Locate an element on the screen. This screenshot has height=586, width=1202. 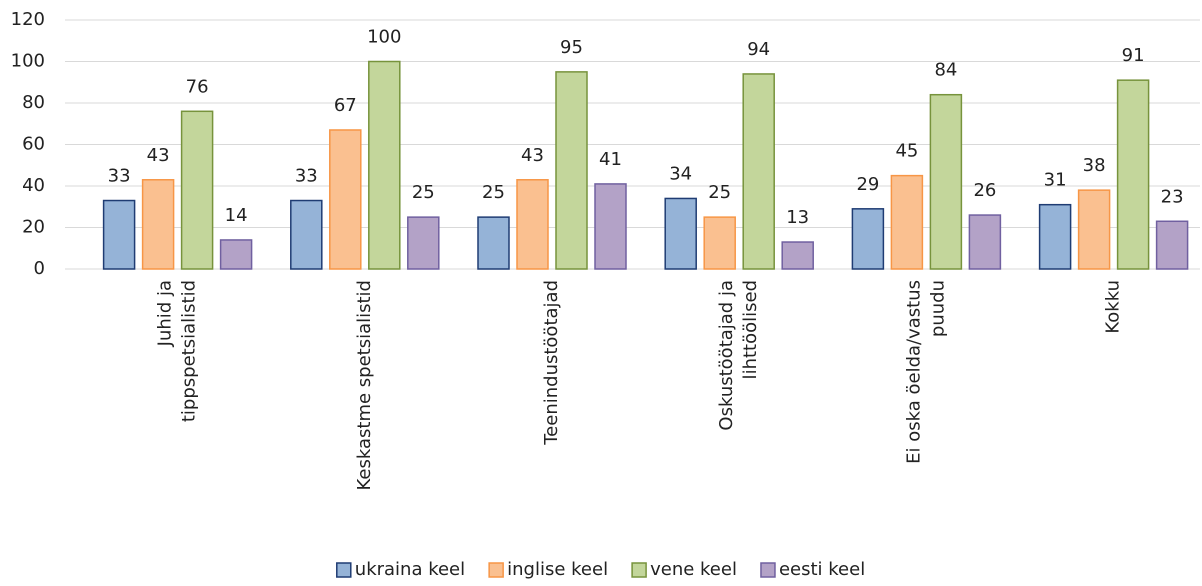
legend-label: vene keel is located at coordinates (693, 569).